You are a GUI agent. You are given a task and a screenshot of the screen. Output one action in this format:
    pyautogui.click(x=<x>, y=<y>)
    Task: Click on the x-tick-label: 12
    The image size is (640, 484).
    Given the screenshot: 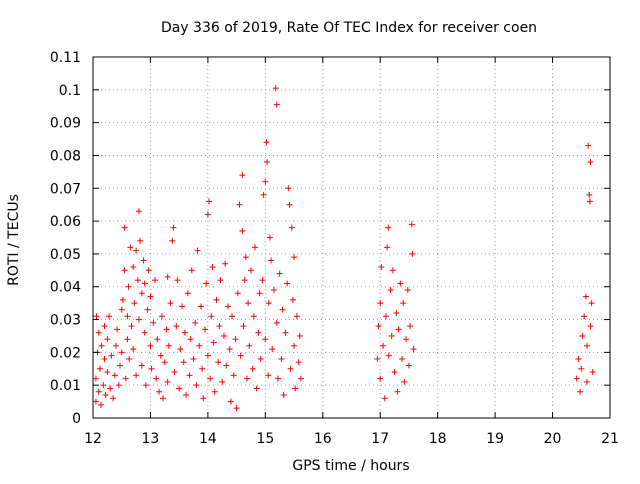 What is the action you would take?
    pyautogui.click(x=93, y=439)
    